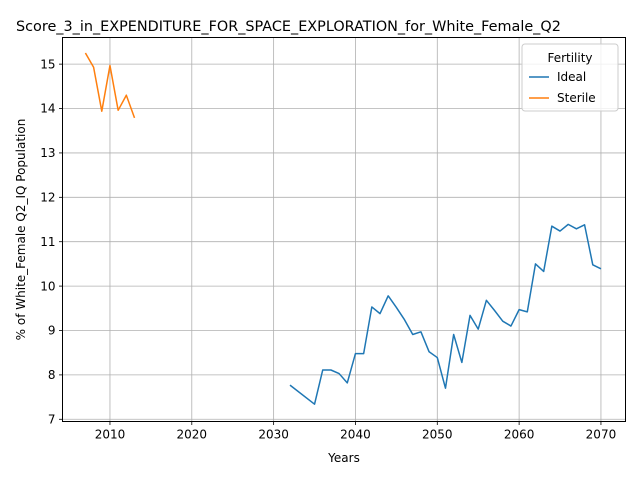 Image resolution: width=640 pixels, height=480 pixels. What do you see at coordinates (601, 435) in the screenshot?
I see `x-tick-label: 2070` at bounding box center [601, 435].